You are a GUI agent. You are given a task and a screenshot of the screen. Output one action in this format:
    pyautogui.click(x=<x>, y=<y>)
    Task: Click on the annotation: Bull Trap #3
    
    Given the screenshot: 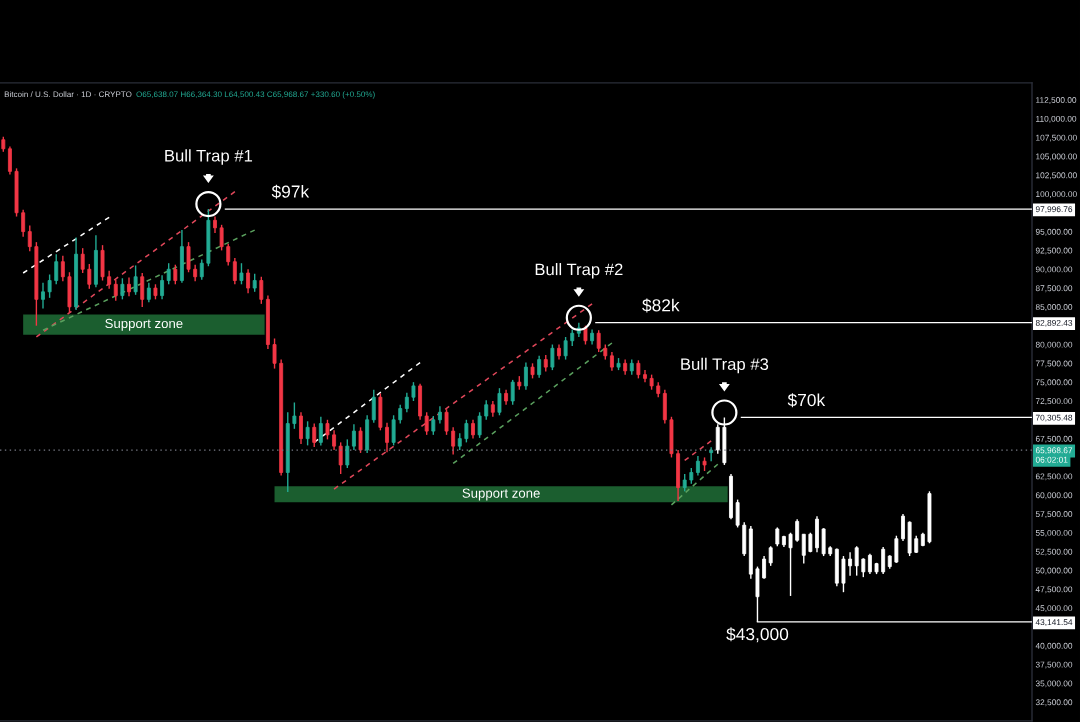 What is the action you would take?
    pyautogui.click(x=725, y=365)
    